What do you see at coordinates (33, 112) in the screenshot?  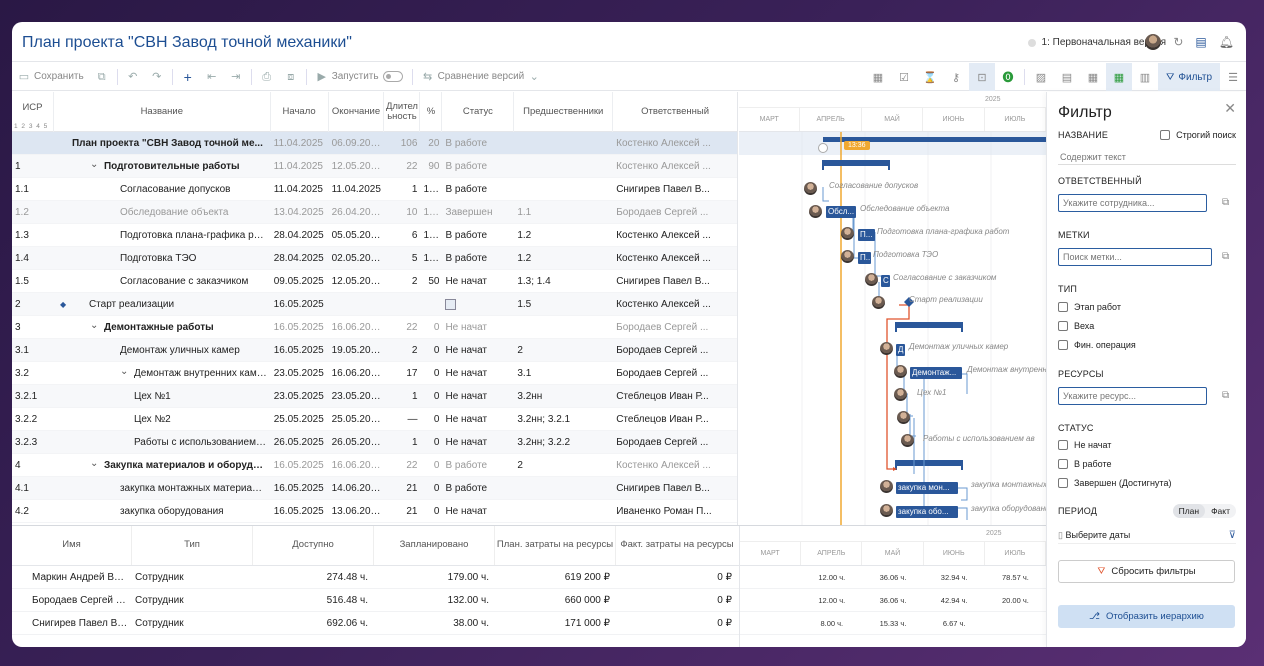 I see `col-isr: ИСР 1 2 3 4 5` at bounding box center [33, 112].